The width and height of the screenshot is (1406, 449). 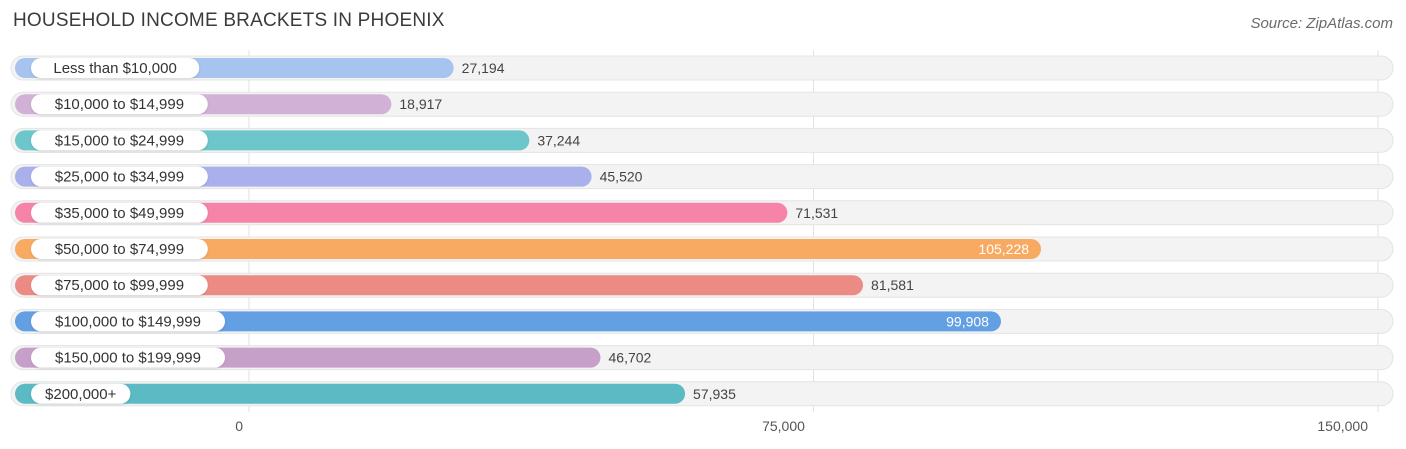 What do you see at coordinates (816, 213) in the screenshot?
I see `value-label: 71,531` at bounding box center [816, 213].